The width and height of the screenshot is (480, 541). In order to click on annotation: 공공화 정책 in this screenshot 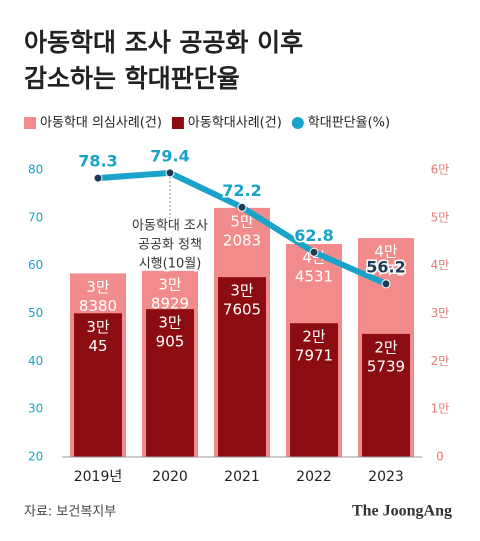, I will do `click(170, 245)`.